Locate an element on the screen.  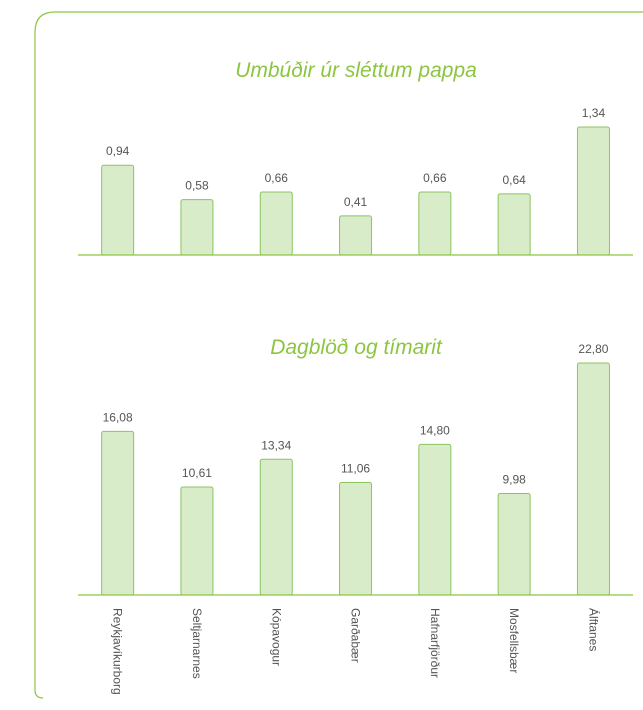
x-tick-label: Reykjavíkurborg is located at coordinates (118, 651).